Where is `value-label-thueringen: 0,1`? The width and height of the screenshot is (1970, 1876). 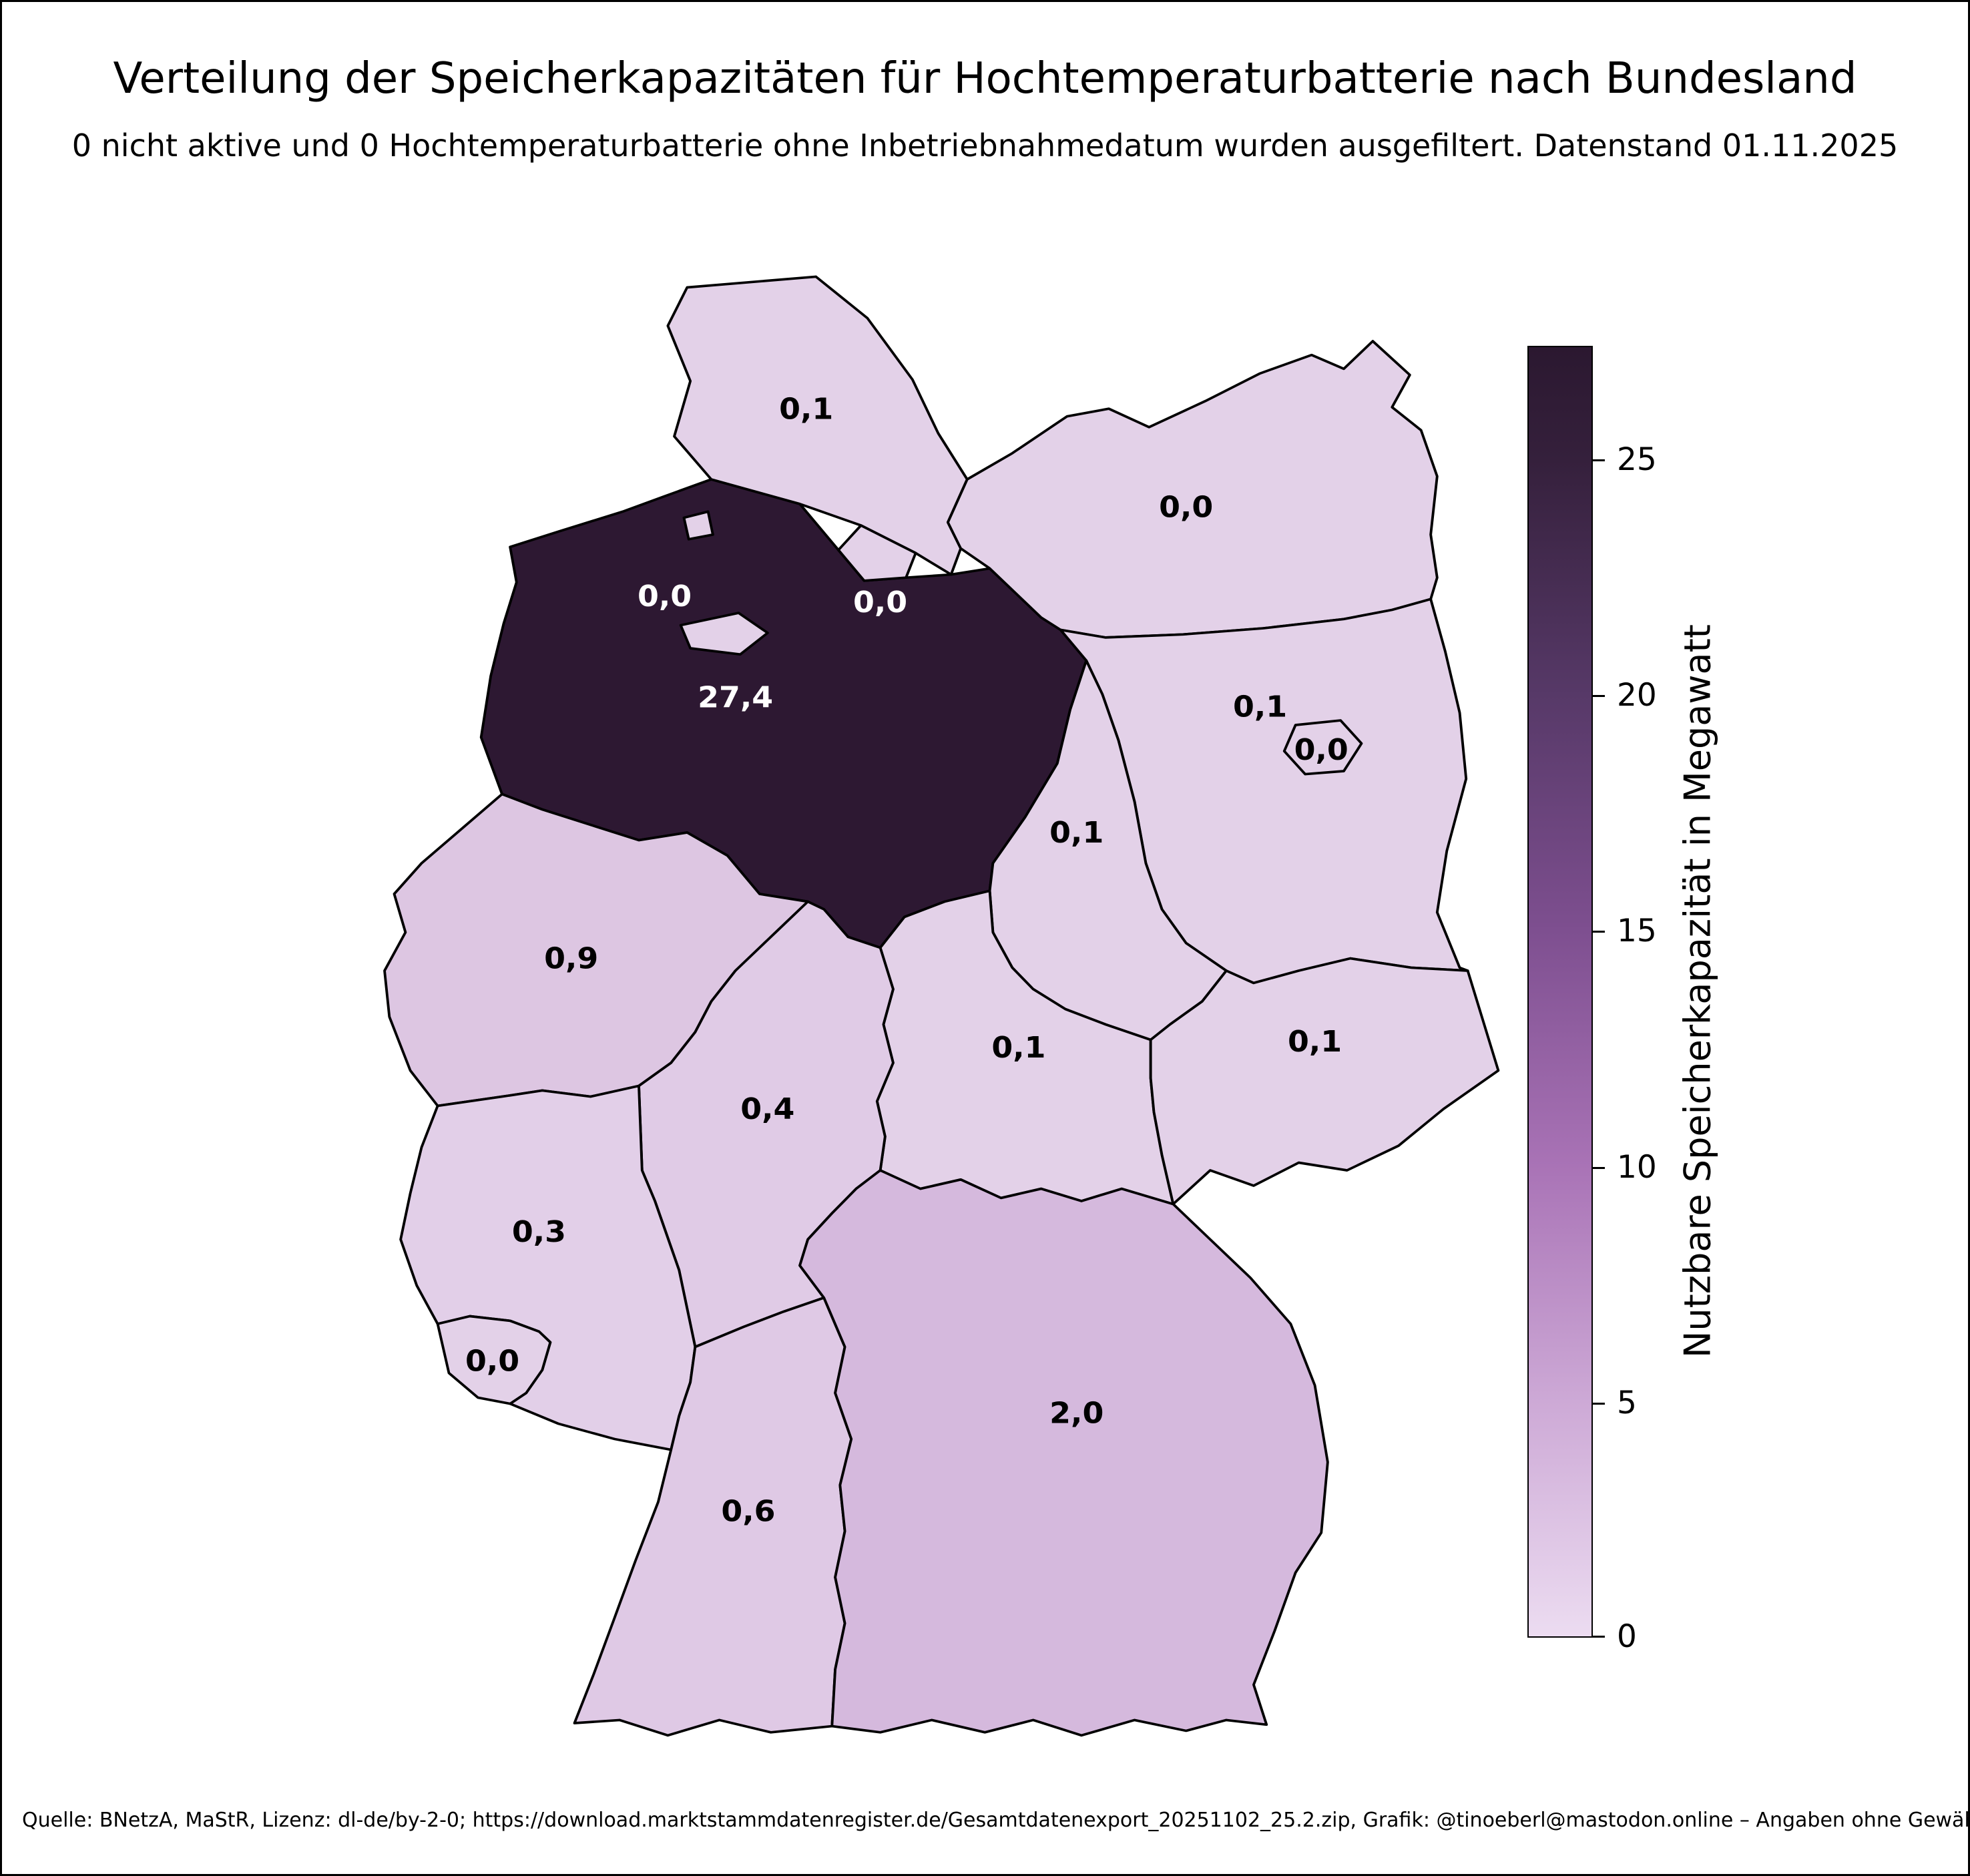 value-label-thueringen: 0,1 is located at coordinates (1018, 1047).